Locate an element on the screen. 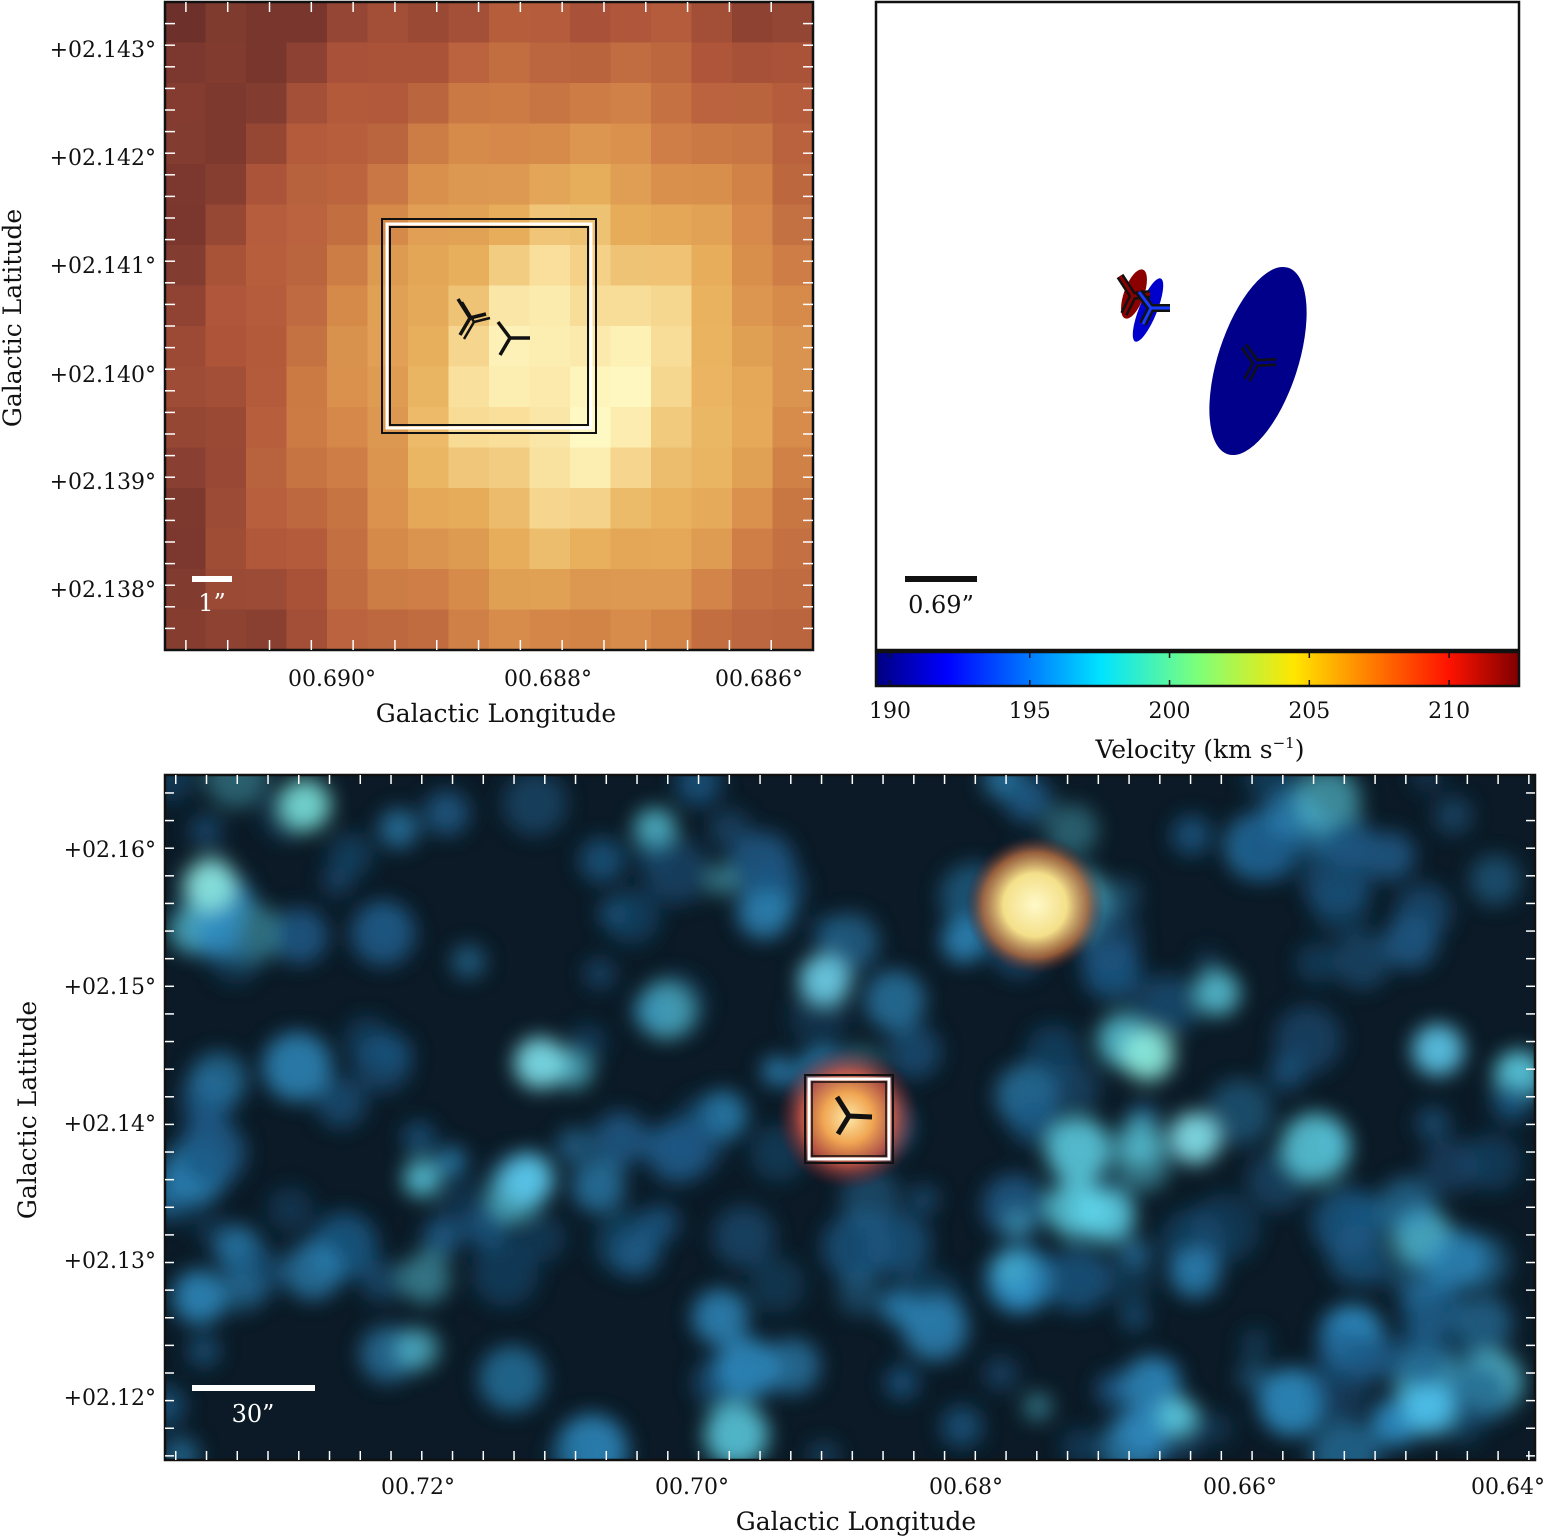 This screenshot has width=1552, height=1538. colorbar-tick-label: 190 is located at coordinates (890, 711).